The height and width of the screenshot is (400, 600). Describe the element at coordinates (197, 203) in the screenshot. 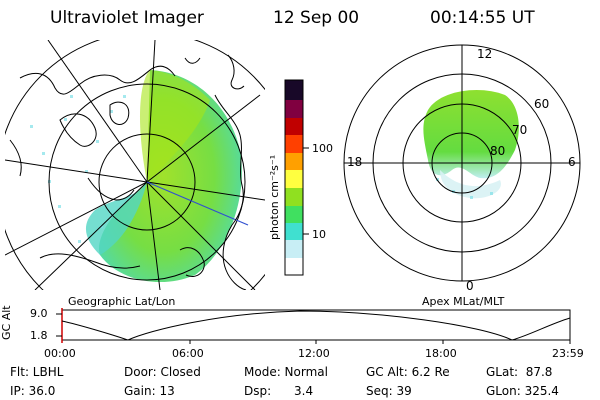

I see `sun-direction-line` at that location.